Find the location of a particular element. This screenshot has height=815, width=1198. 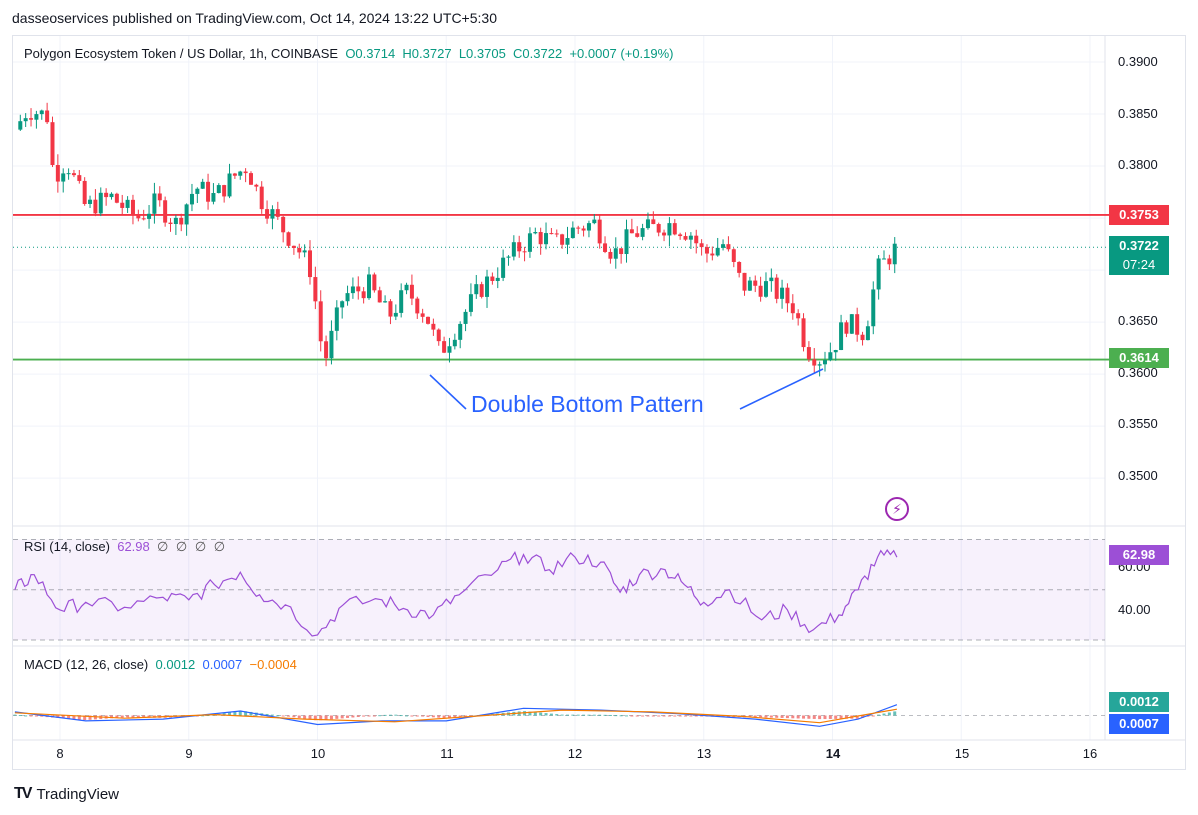

low-value: L0.3705 is located at coordinates (482, 53).